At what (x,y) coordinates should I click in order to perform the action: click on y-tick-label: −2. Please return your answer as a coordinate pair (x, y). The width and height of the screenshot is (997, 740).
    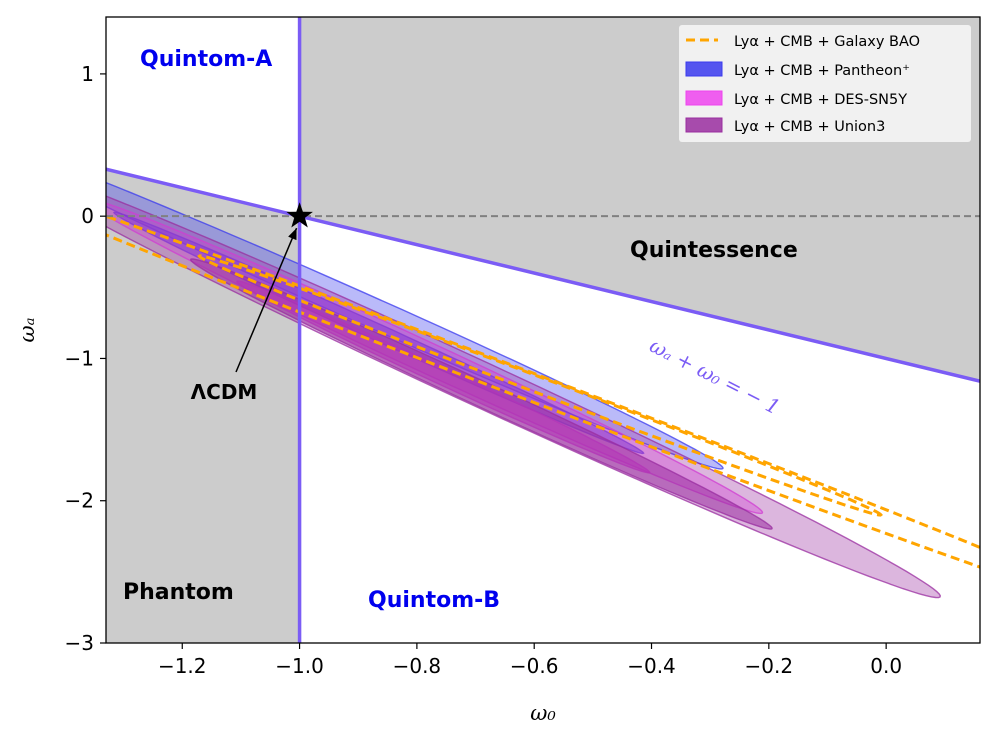
    Looking at the image, I should click on (79, 501).